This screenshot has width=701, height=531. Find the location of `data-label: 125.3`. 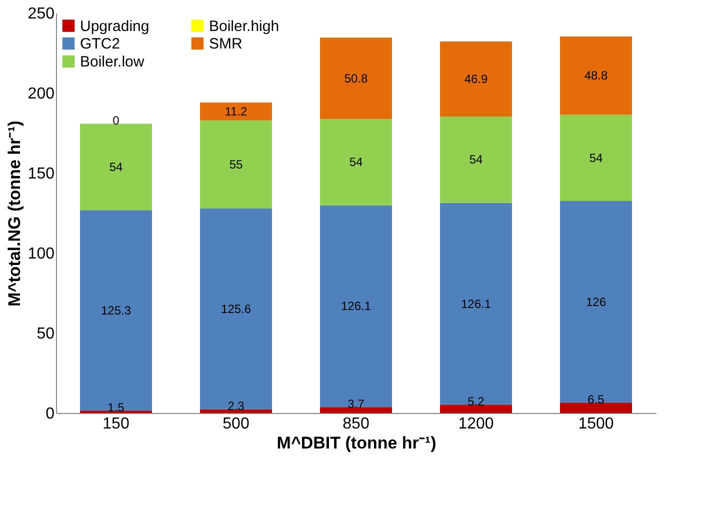

data-label: 125.3 is located at coordinates (116, 310).